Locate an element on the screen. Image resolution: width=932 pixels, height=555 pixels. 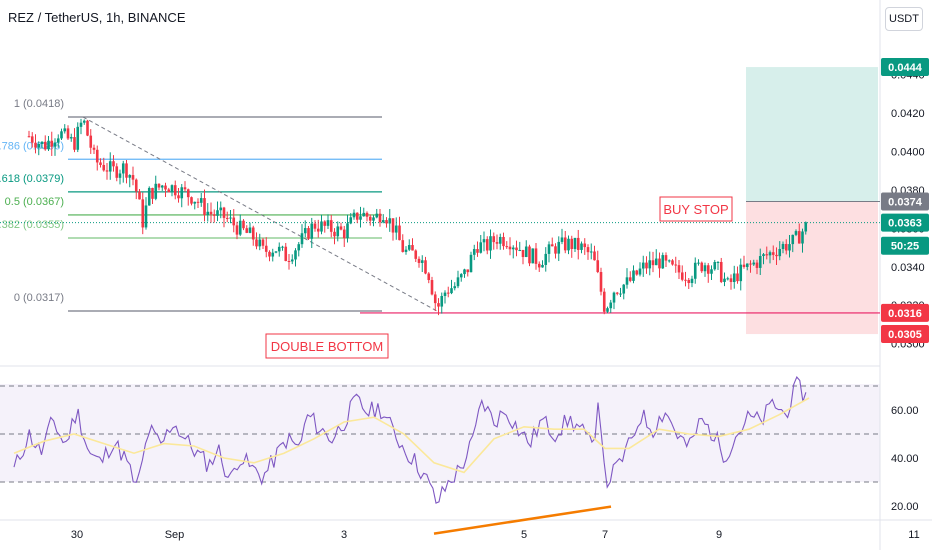
rsi-ma-line is located at coordinates (411, 435).